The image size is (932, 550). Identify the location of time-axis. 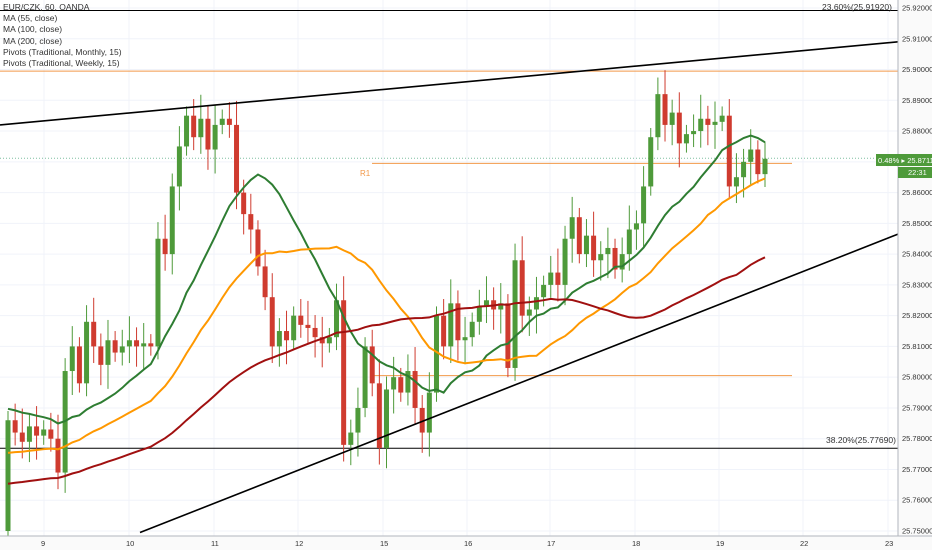
(466, 543).